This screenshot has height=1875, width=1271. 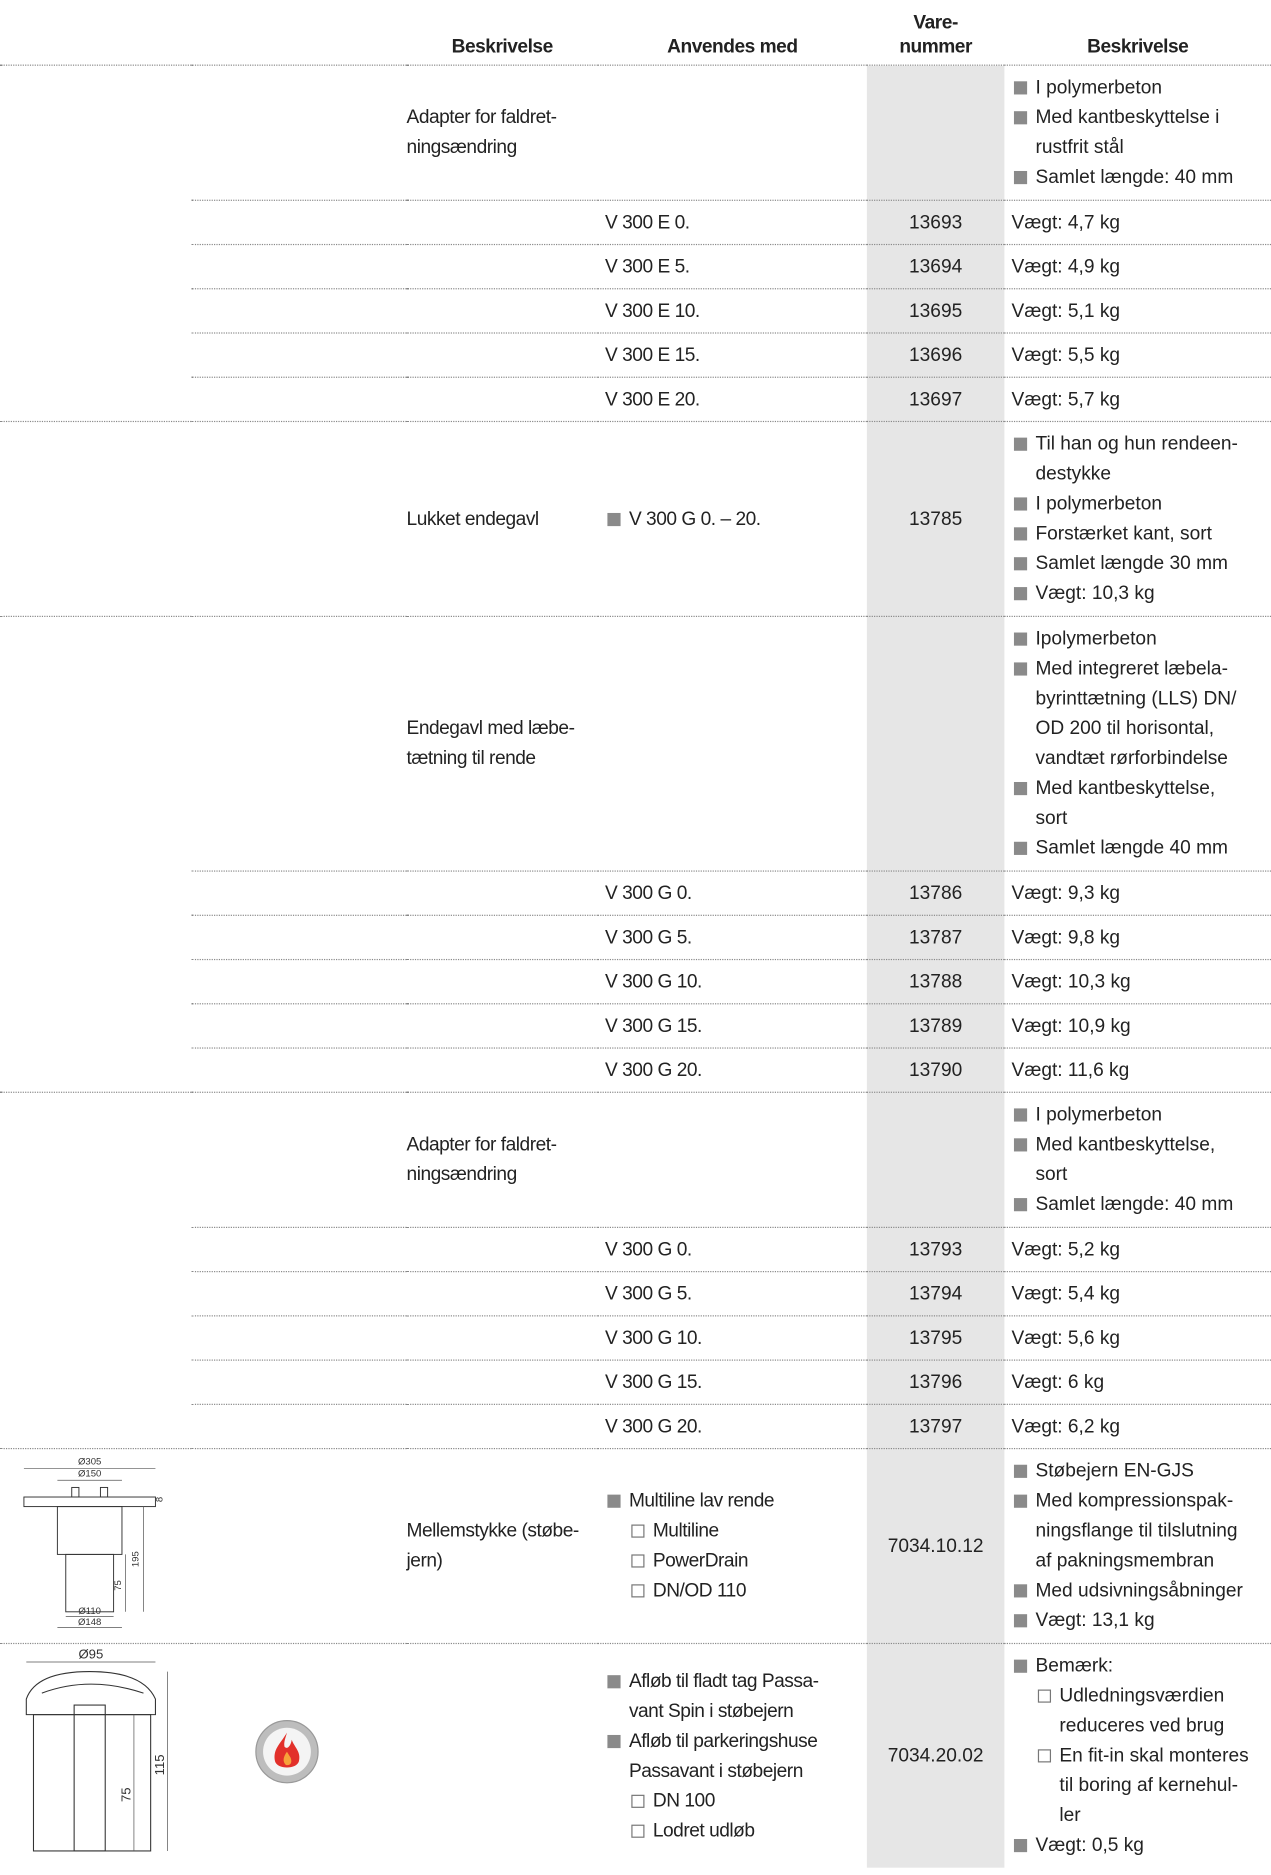 I want to click on item-number: 13789, so click(x=935, y=1026).